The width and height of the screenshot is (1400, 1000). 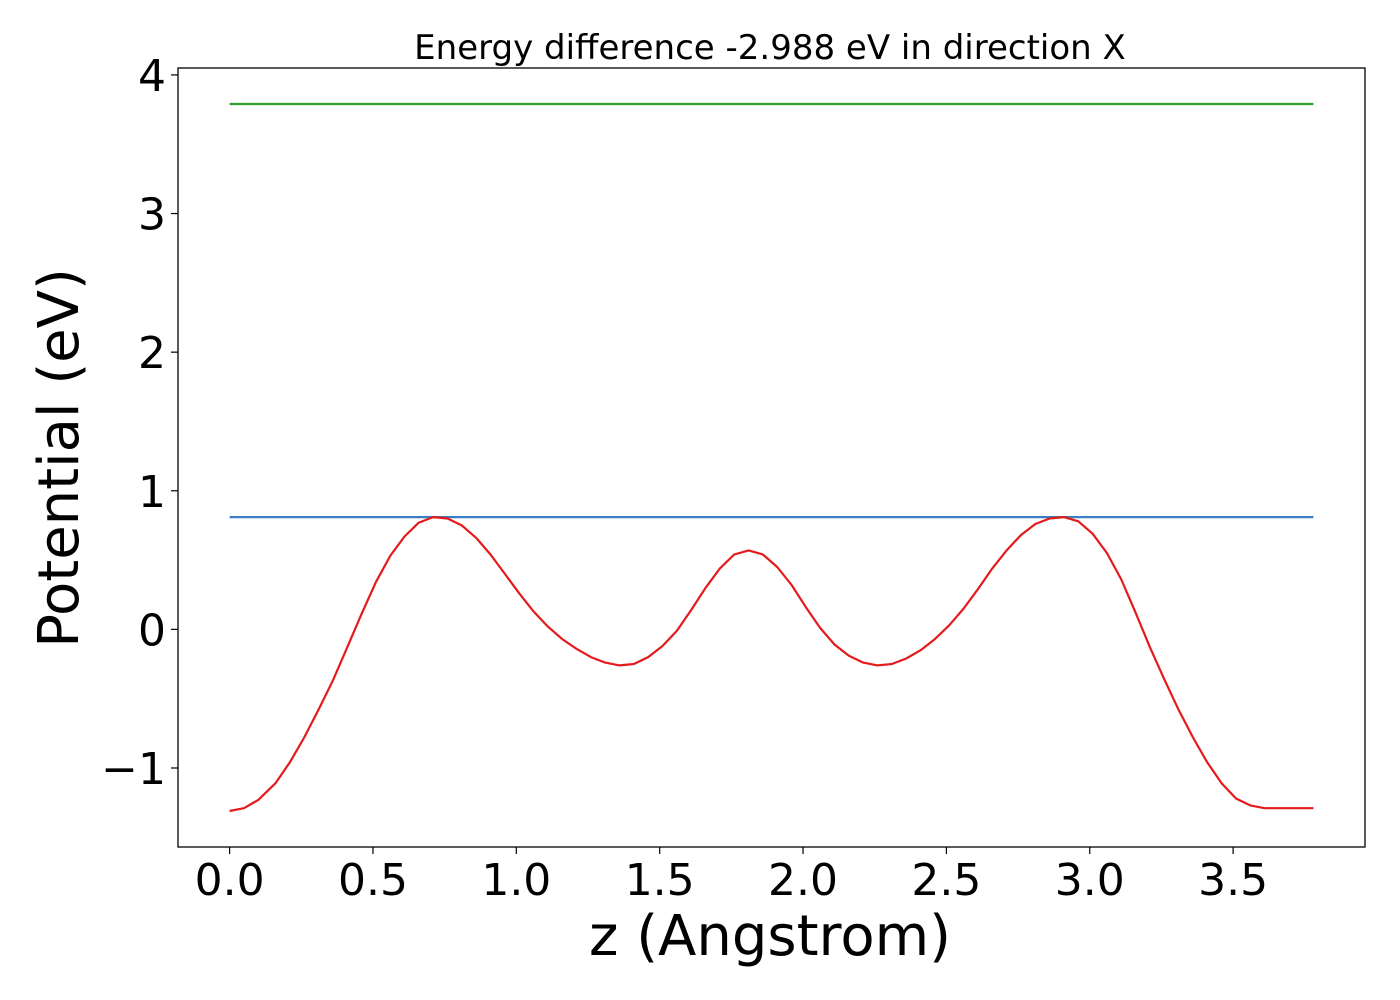 I want to click on x-tick-label: 3.5, so click(x=1233, y=880).